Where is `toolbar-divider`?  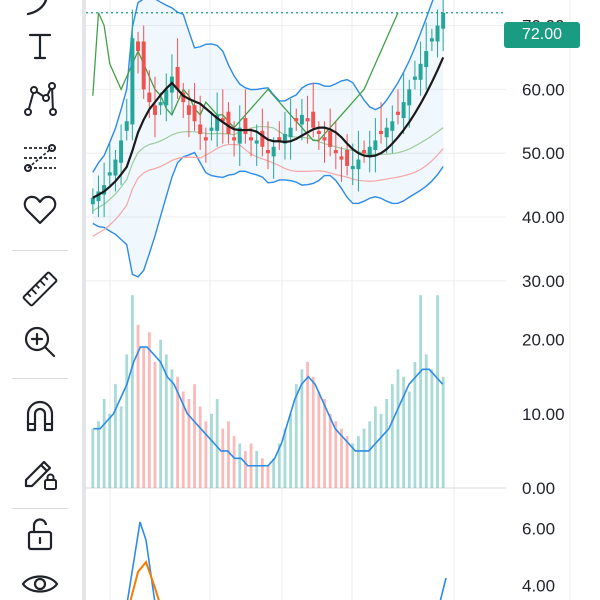 toolbar-divider is located at coordinates (84, 300).